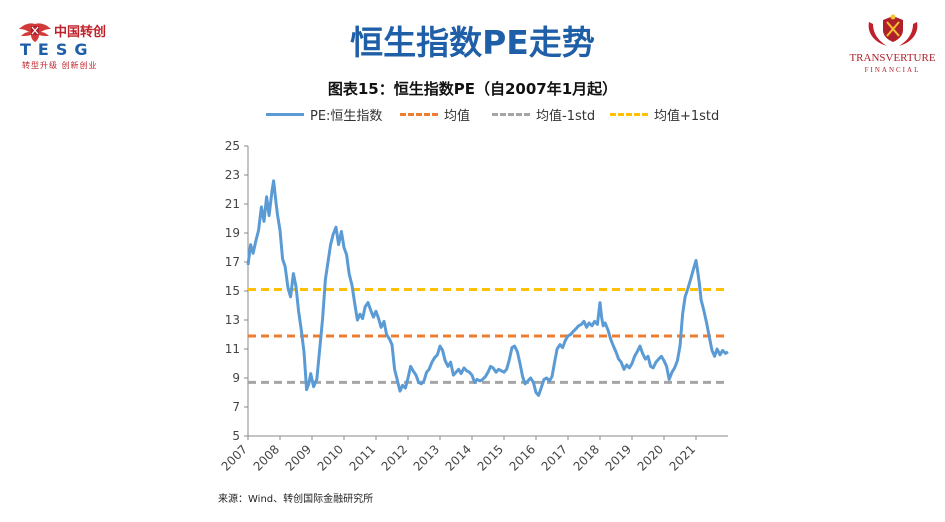 This screenshot has width=945, height=522. Describe the element at coordinates (362, 457) in the screenshot. I see `x-tick-label: 2011` at that location.